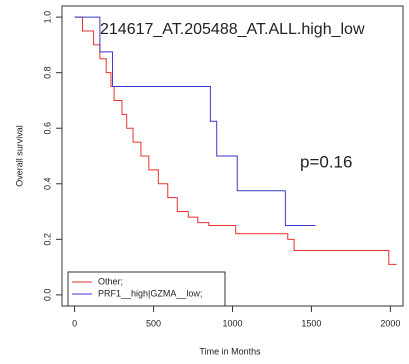  I want to click on y-tick-label: 1.0, so click(47, 17).